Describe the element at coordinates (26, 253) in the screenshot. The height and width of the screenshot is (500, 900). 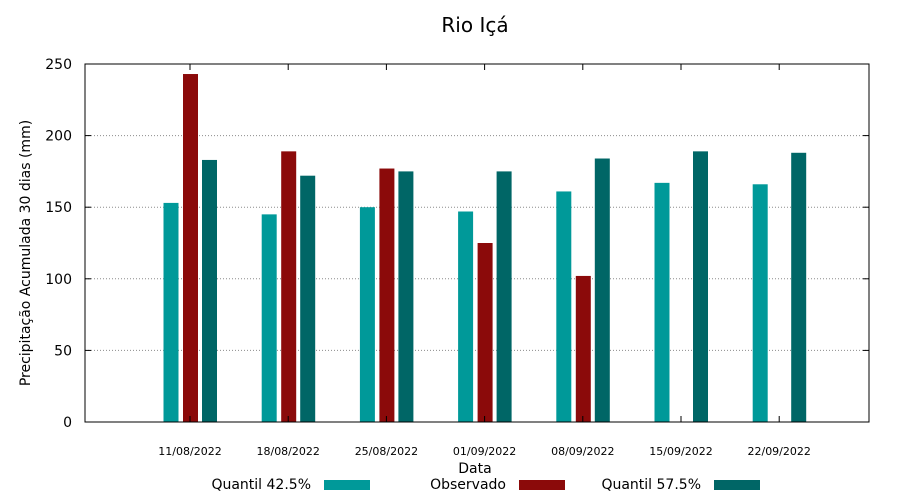
I see `y-axis-label: Precipitação Acumulada 30 dias (mm)` at that location.